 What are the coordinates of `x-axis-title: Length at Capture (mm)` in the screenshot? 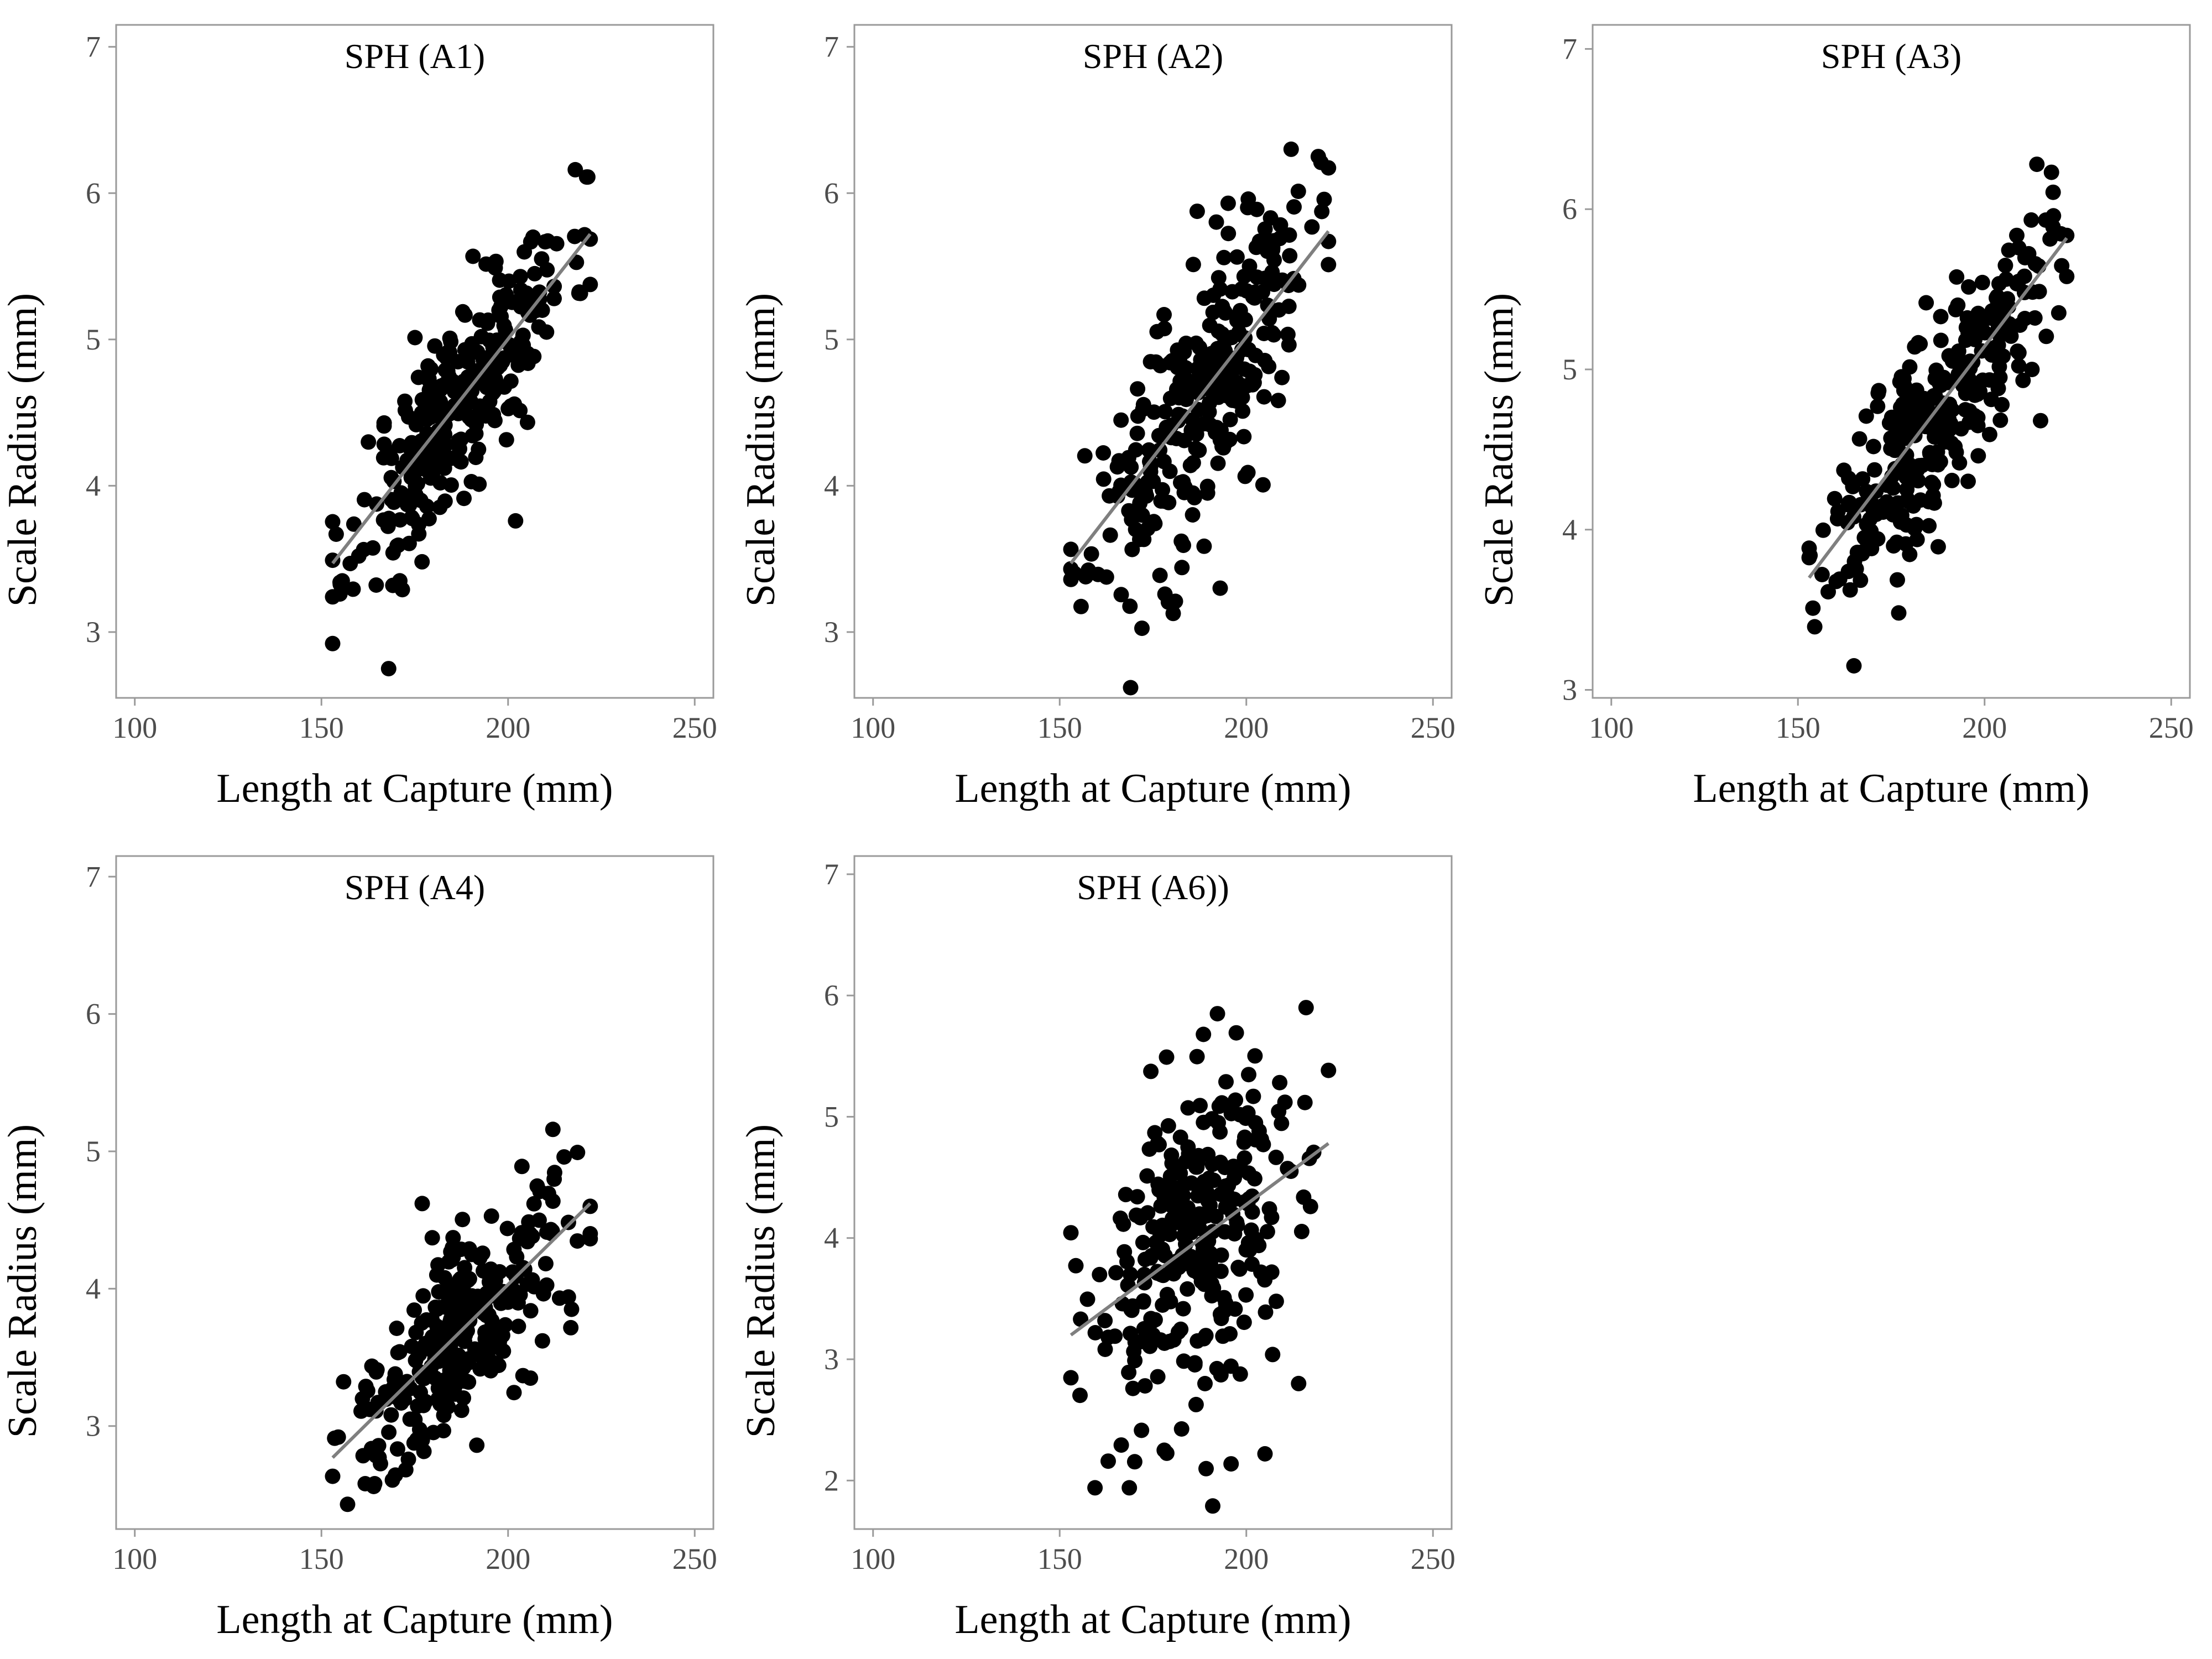 It's located at (415, 1619).